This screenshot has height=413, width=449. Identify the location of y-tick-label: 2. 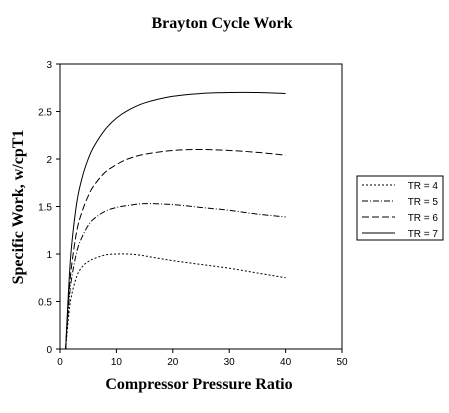
(49, 160).